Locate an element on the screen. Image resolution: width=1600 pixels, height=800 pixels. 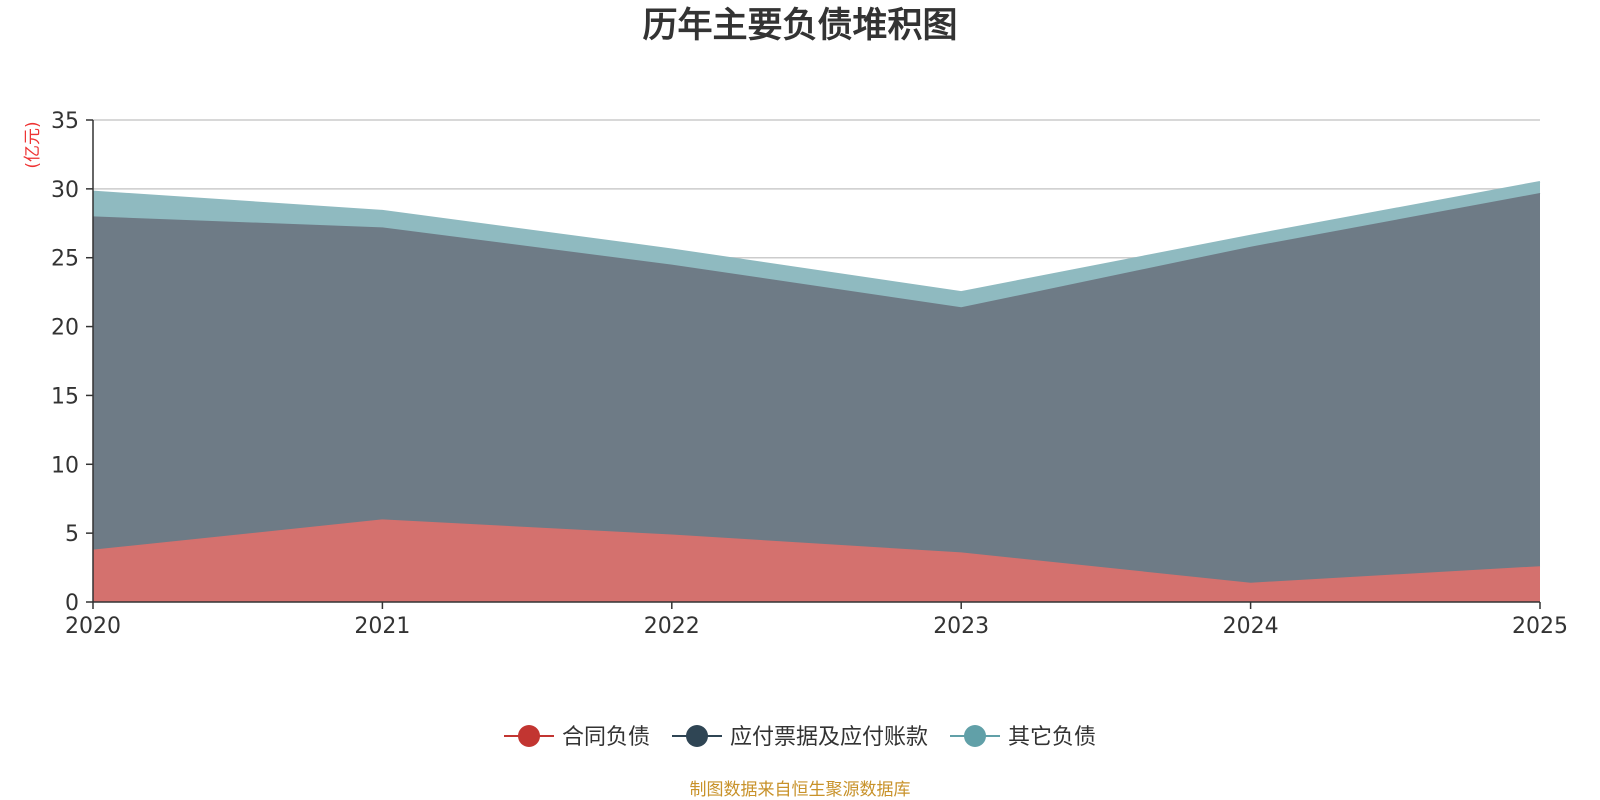
y-tick-label: 25 is located at coordinates (65, 259).